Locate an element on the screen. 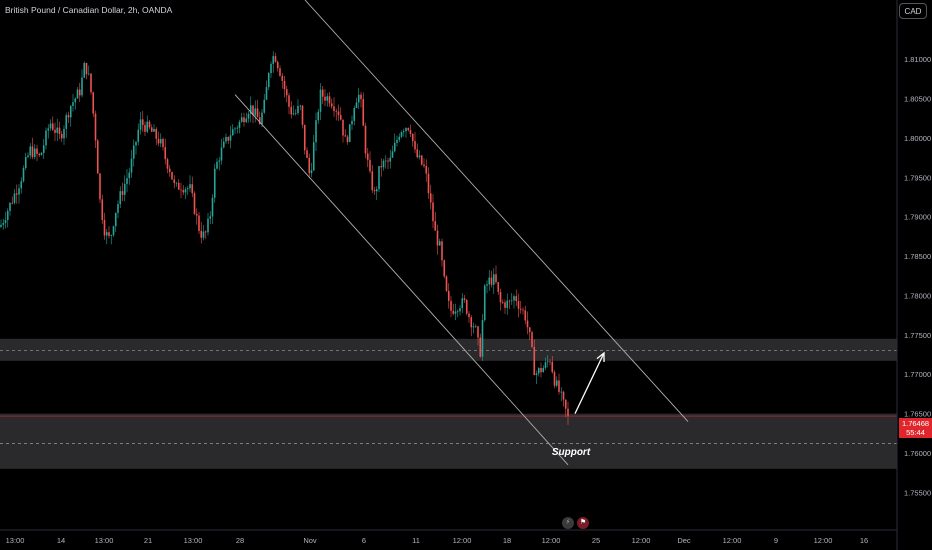 This screenshot has width=932, height=550. x-tick-label: 9 is located at coordinates (776, 540).